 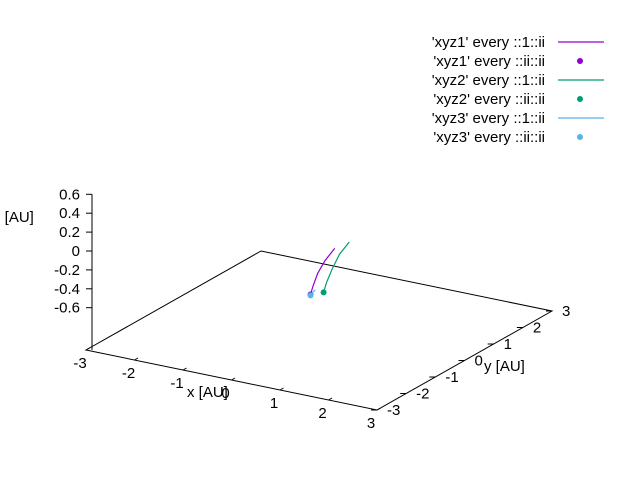 I want to click on legend-label: 'xyz3' every ::ii::ii, so click(x=489, y=137).